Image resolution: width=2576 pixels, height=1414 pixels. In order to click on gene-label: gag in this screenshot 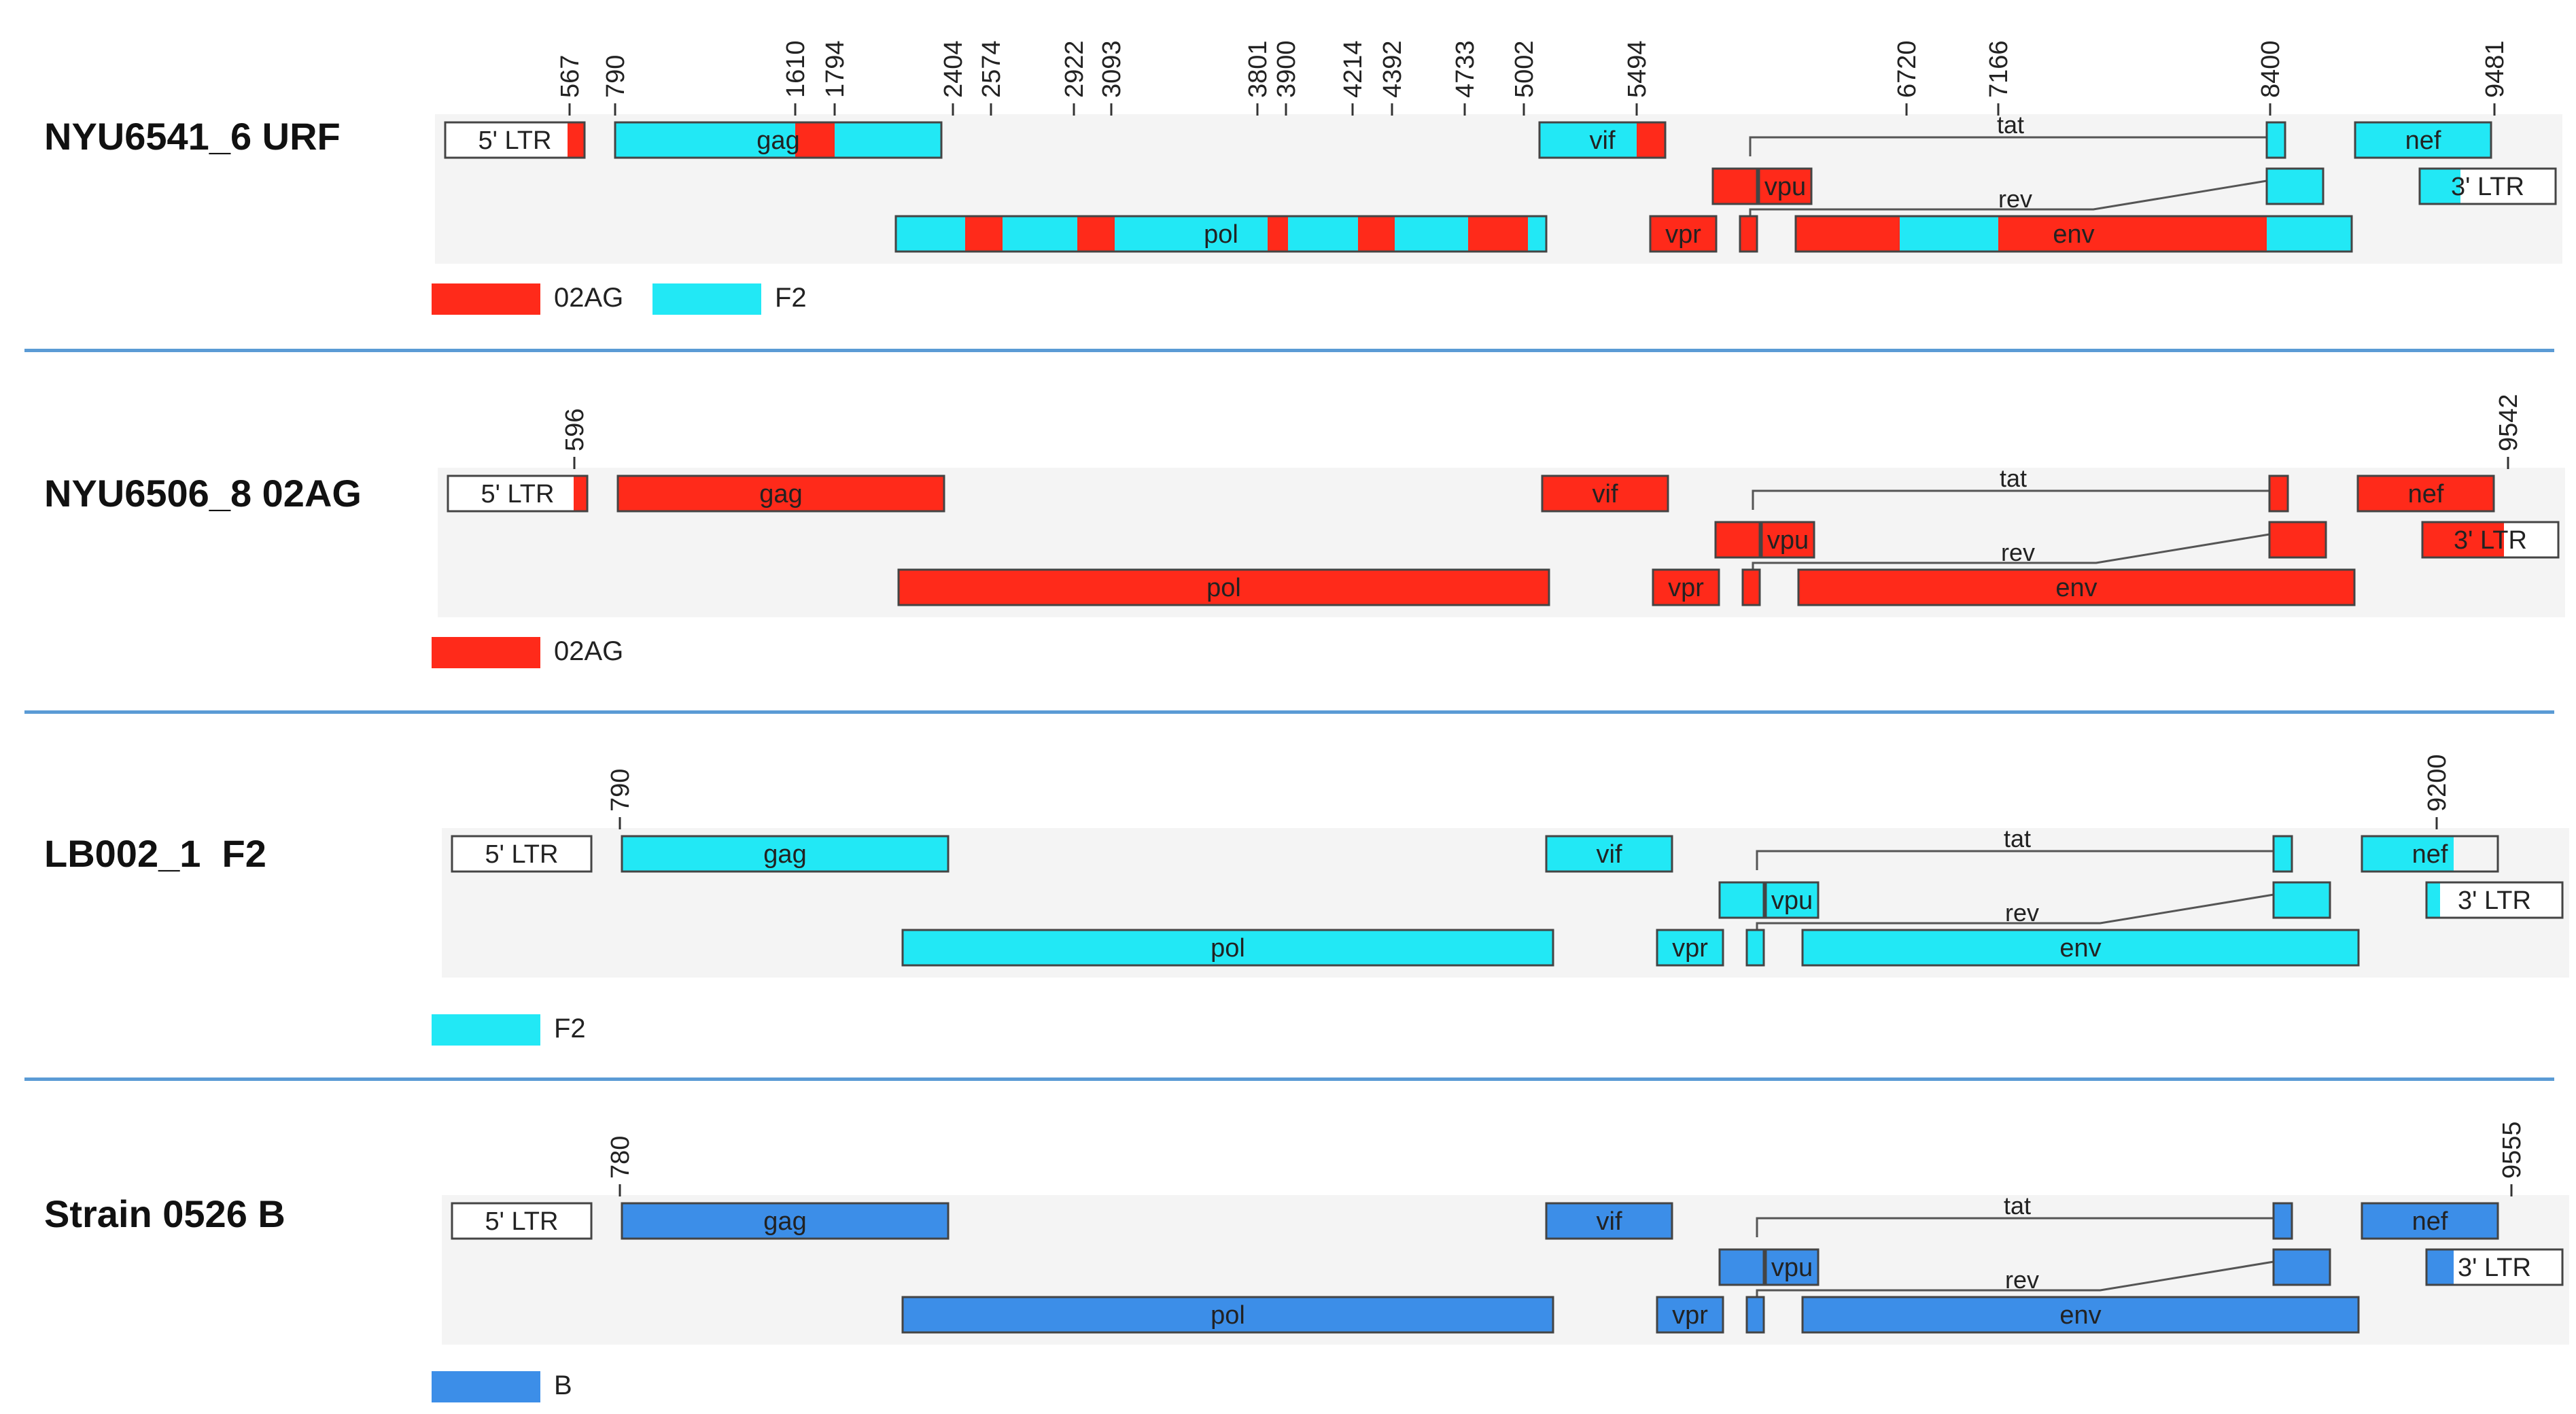, I will do `click(780, 494)`.